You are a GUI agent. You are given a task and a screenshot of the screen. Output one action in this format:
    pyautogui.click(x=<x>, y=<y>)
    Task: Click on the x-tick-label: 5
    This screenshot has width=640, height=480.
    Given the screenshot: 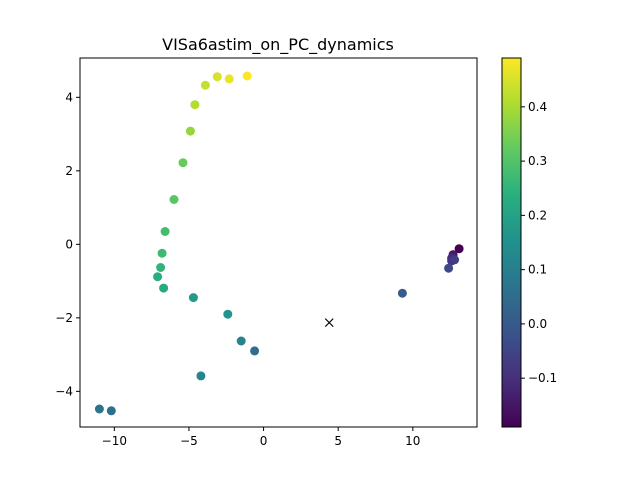 What is the action you would take?
    pyautogui.click(x=338, y=441)
    